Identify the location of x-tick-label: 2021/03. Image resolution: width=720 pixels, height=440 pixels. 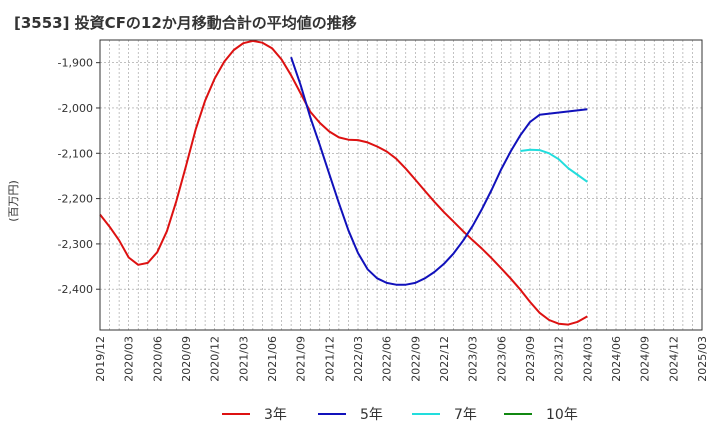
(243, 359).